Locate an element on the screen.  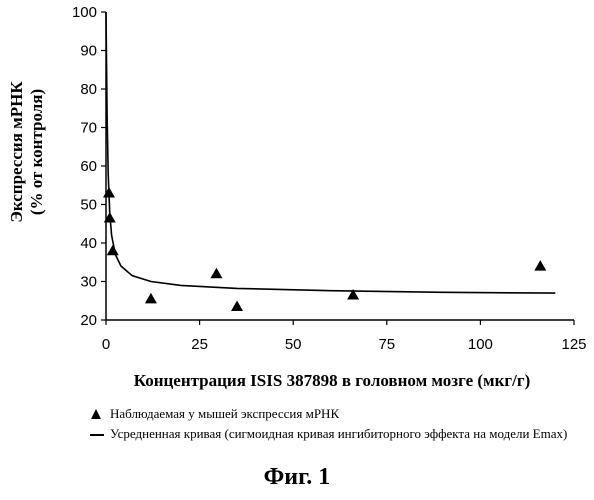
legend-item-scatter: Наблюдаемая у мышей экспрессия мРНК is located at coordinates (338, 414).